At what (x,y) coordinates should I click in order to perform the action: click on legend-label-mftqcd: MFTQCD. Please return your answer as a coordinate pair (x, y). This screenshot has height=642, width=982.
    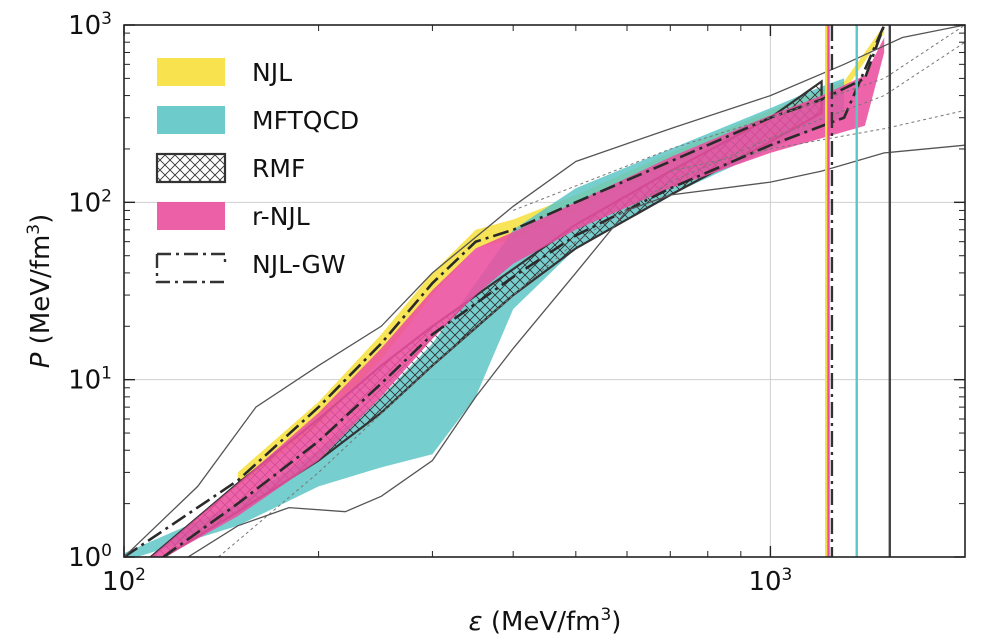
    Looking at the image, I should click on (305, 120).